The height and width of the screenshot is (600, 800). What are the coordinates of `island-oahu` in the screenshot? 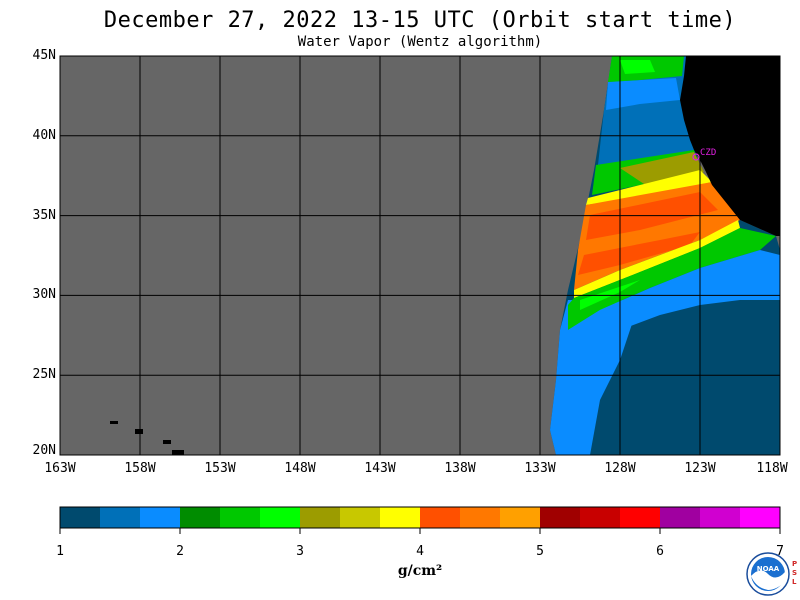 It's located at (139, 431).